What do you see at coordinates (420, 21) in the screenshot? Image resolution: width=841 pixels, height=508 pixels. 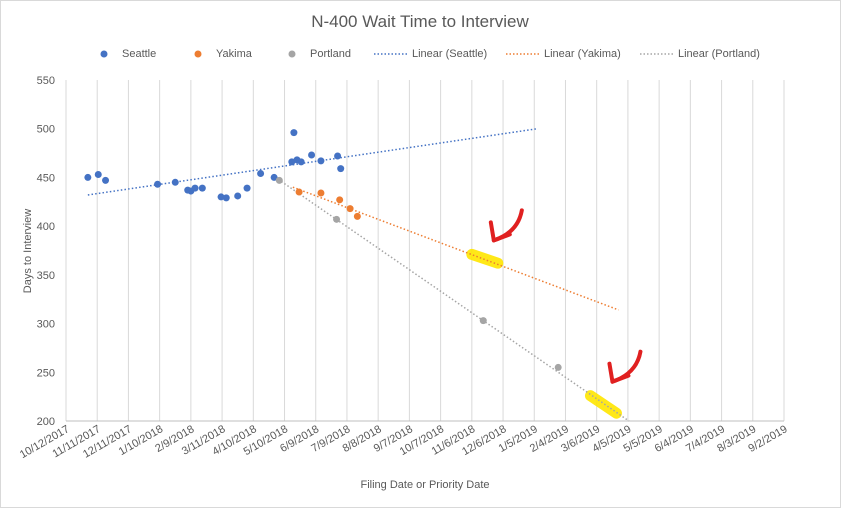 I see `chart-title: N-400 Wait Time to Interview` at bounding box center [420, 21].